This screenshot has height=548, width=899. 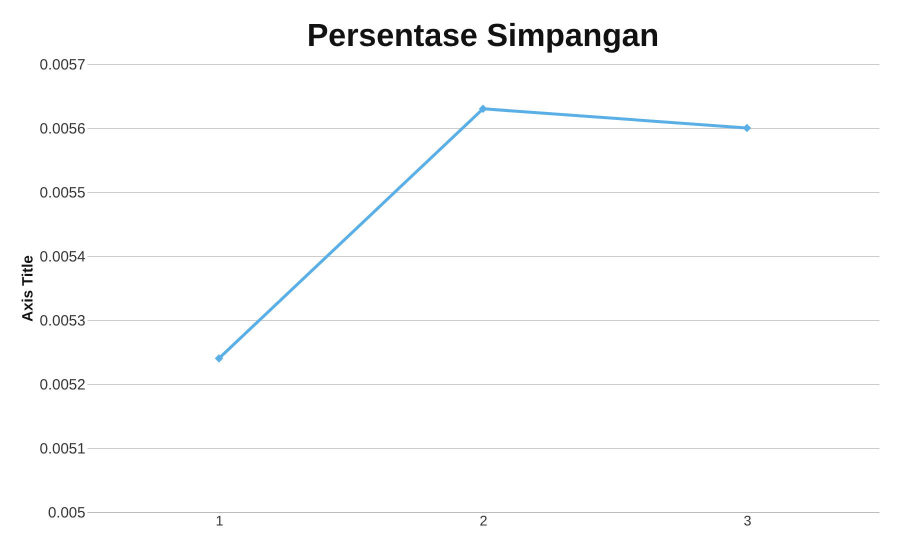 What do you see at coordinates (483, 35) in the screenshot?
I see `chart-title: Persentase Simpangan` at bounding box center [483, 35].